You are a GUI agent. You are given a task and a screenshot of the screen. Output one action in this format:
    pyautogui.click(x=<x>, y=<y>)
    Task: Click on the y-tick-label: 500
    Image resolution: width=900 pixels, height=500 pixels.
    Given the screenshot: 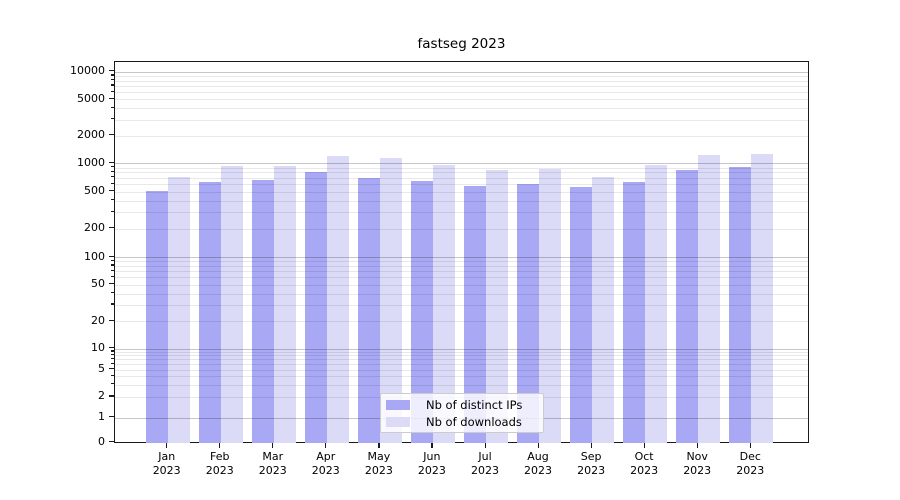 What is the action you would take?
    pyautogui.click(x=94, y=190)
    